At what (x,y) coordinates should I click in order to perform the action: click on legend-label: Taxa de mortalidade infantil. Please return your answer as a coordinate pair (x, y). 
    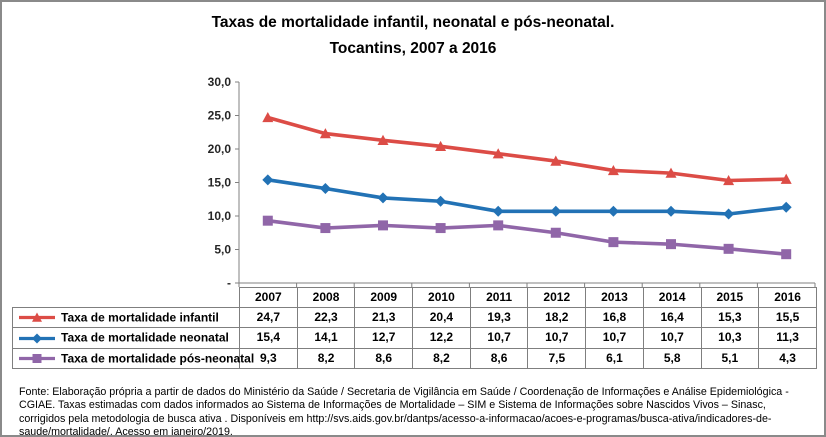
    Looking at the image, I should click on (140, 317).